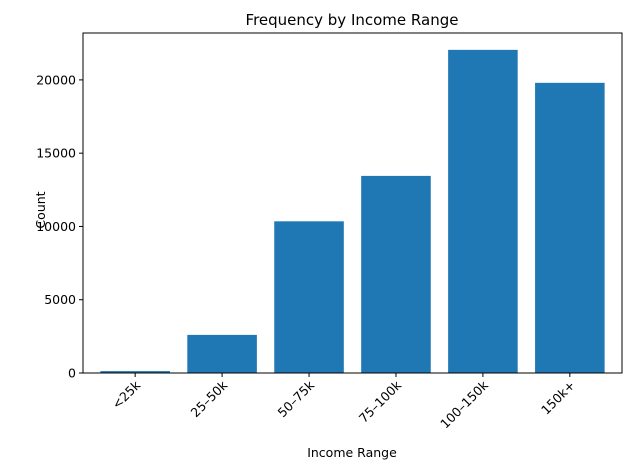 Image resolution: width=630 pixels, height=470 pixels. I want to click on chart-title: Frequency by Income Range, so click(352, 20).